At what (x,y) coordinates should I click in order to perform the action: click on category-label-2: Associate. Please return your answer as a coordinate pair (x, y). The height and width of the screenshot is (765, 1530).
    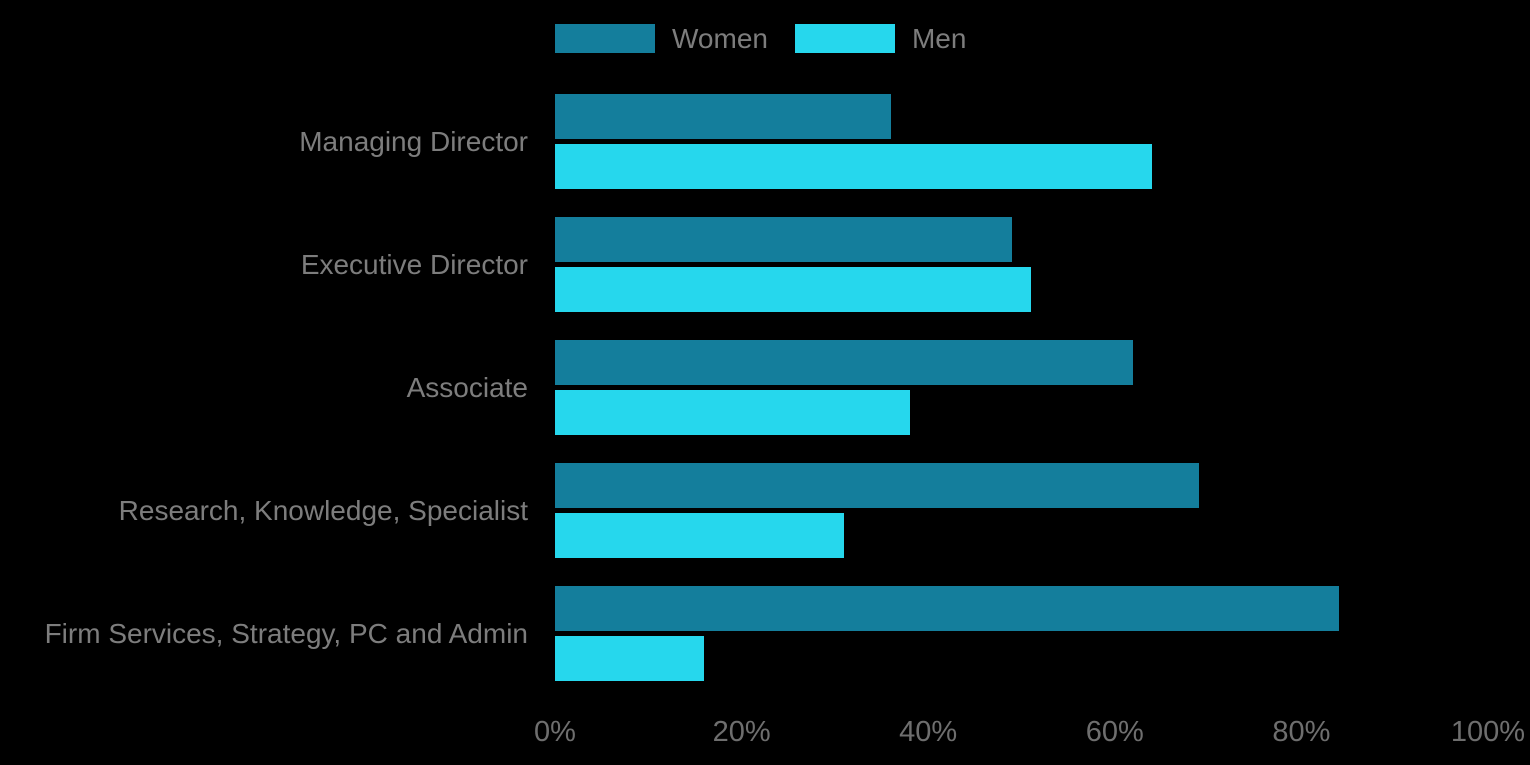
    Looking at the image, I should click on (467, 387).